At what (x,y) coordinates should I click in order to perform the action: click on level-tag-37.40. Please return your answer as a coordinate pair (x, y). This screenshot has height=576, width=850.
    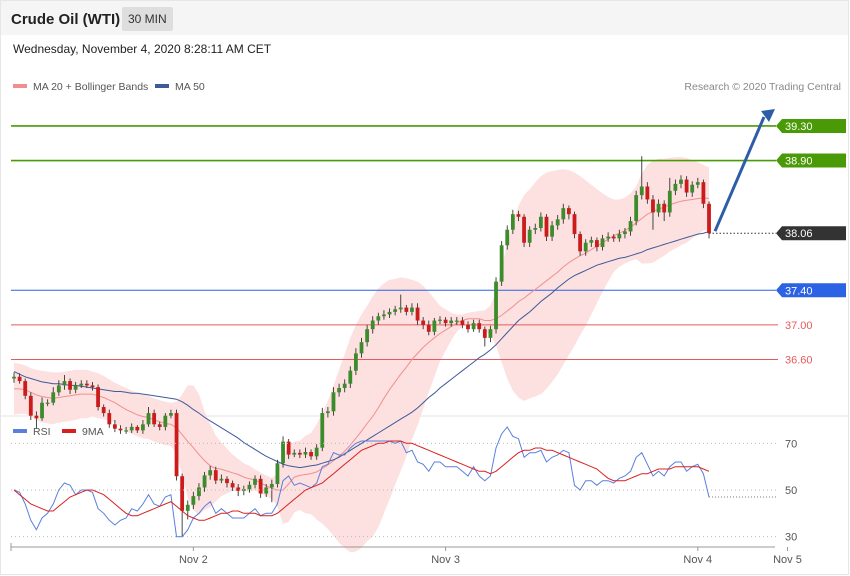
    Looking at the image, I should click on (811, 290).